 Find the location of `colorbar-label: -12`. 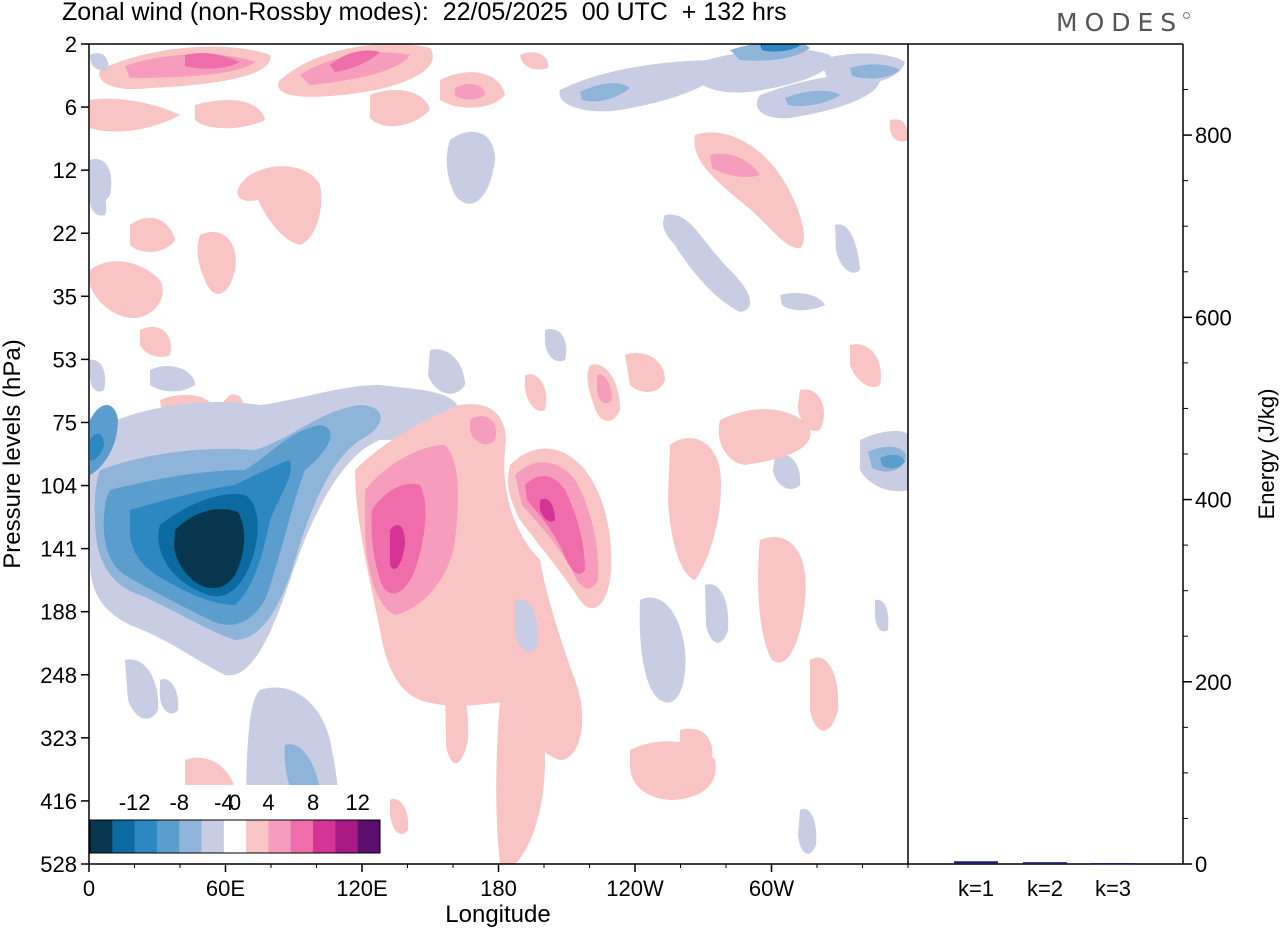

colorbar-label: -12 is located at coordinates (135, 802).